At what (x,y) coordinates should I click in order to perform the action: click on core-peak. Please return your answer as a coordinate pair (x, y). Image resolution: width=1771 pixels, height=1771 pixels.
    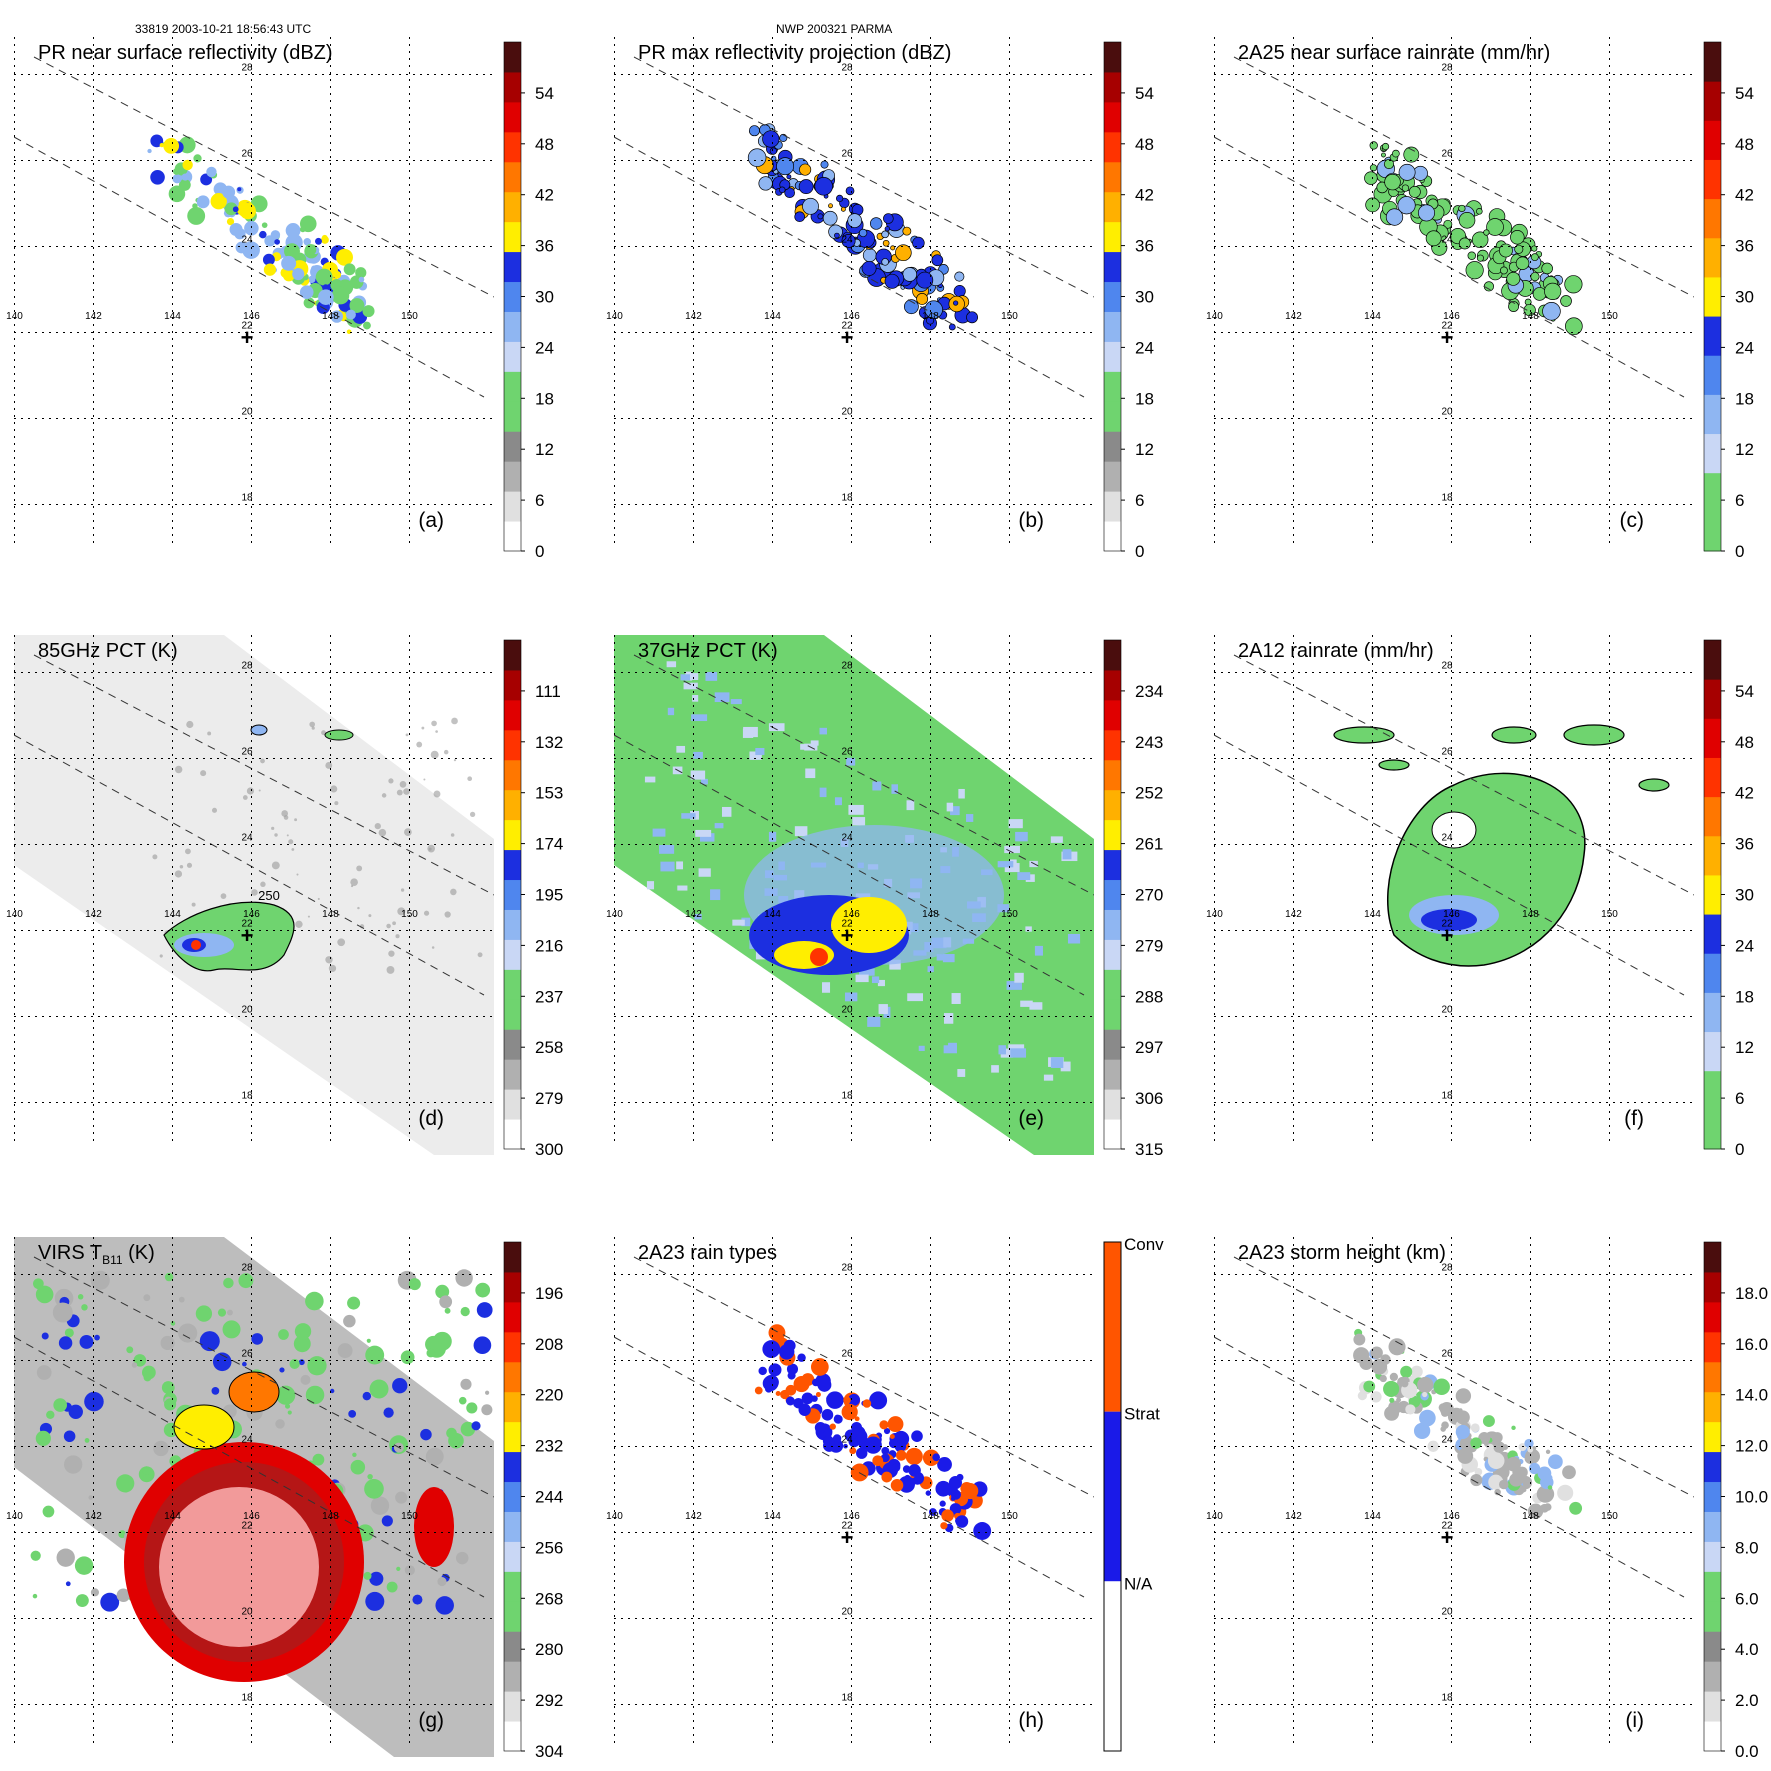
    Looking at the image, I should click on (819, 957).